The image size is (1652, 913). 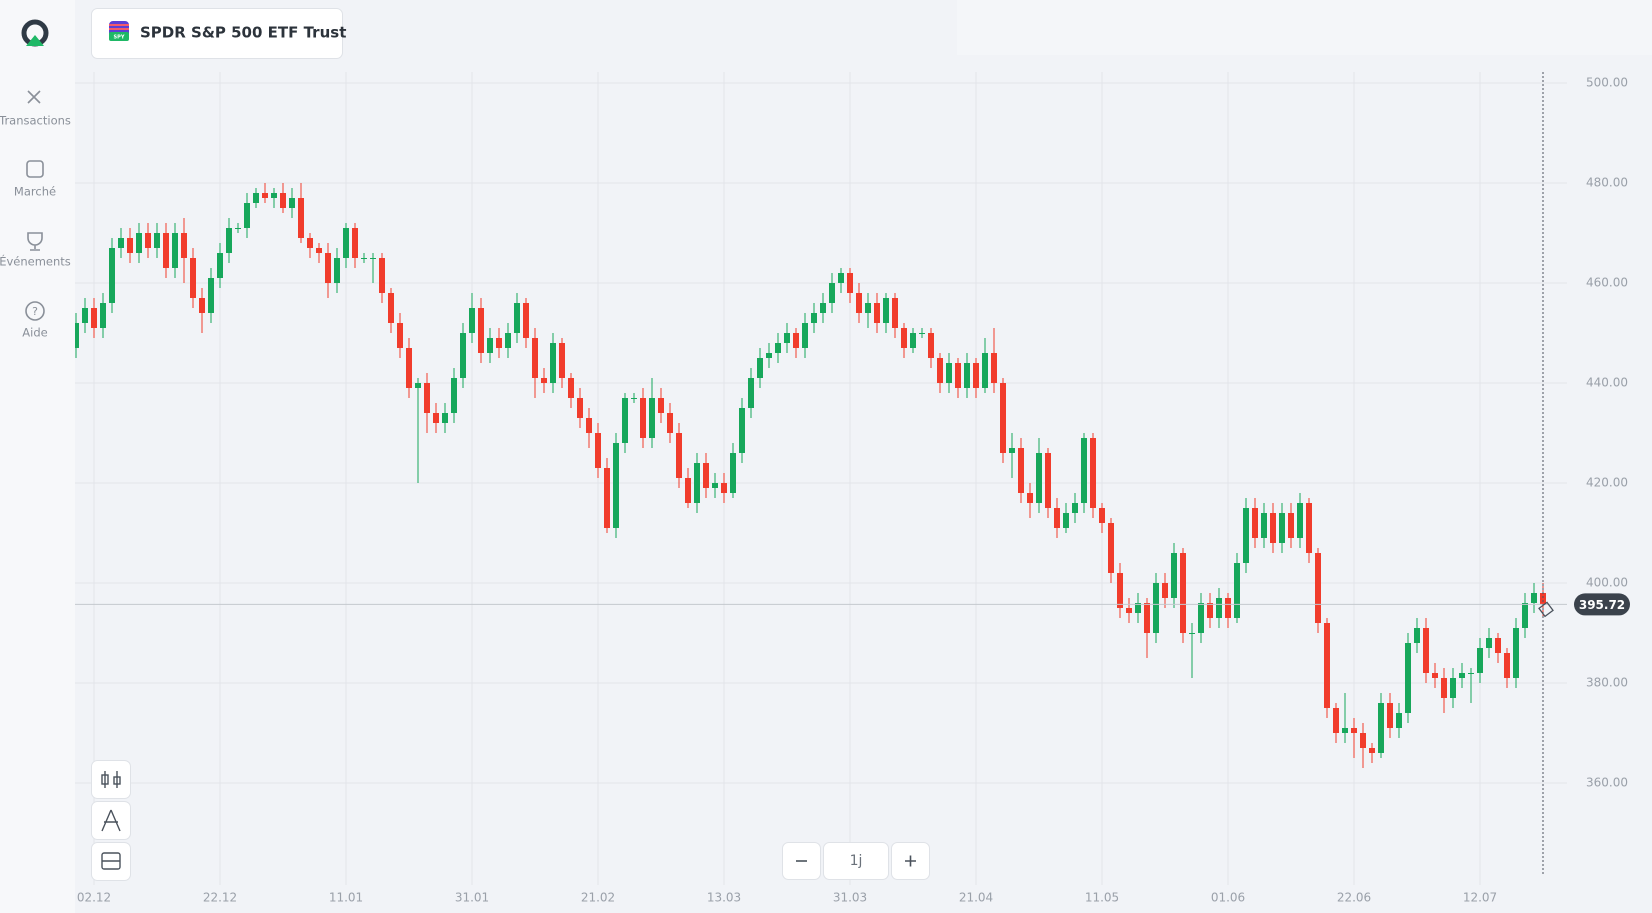 I want to click on price-label-bg, so click(x=1602, y=604).